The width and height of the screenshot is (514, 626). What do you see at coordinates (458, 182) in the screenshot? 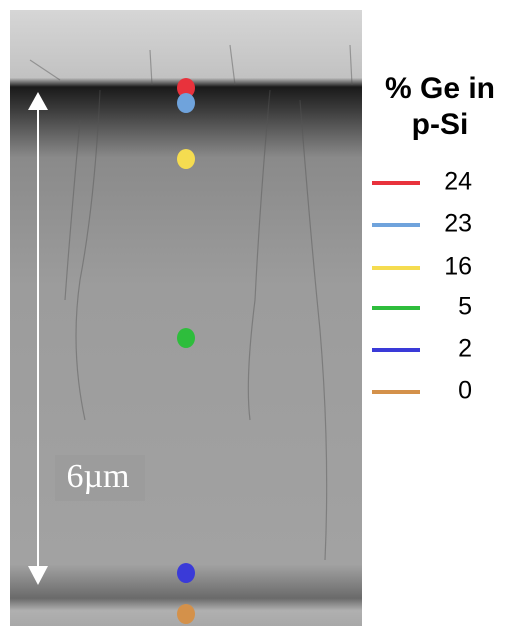
I see `legend-label: 24` at bounding box center [458, 182].